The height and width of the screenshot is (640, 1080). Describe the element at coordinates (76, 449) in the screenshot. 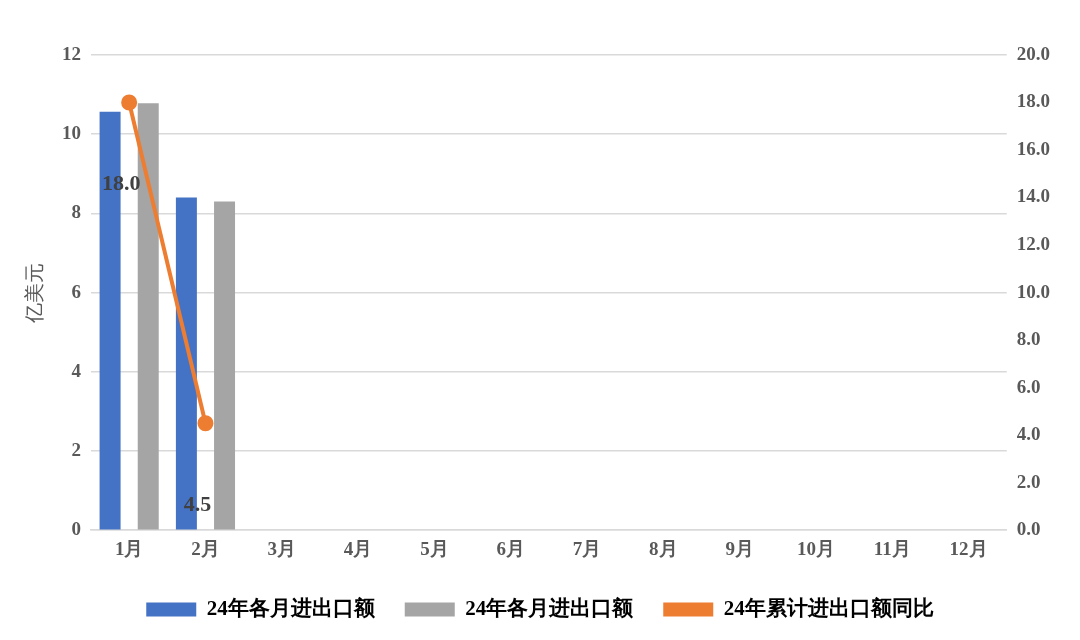

I see `y-tick-label: 2` at that location.